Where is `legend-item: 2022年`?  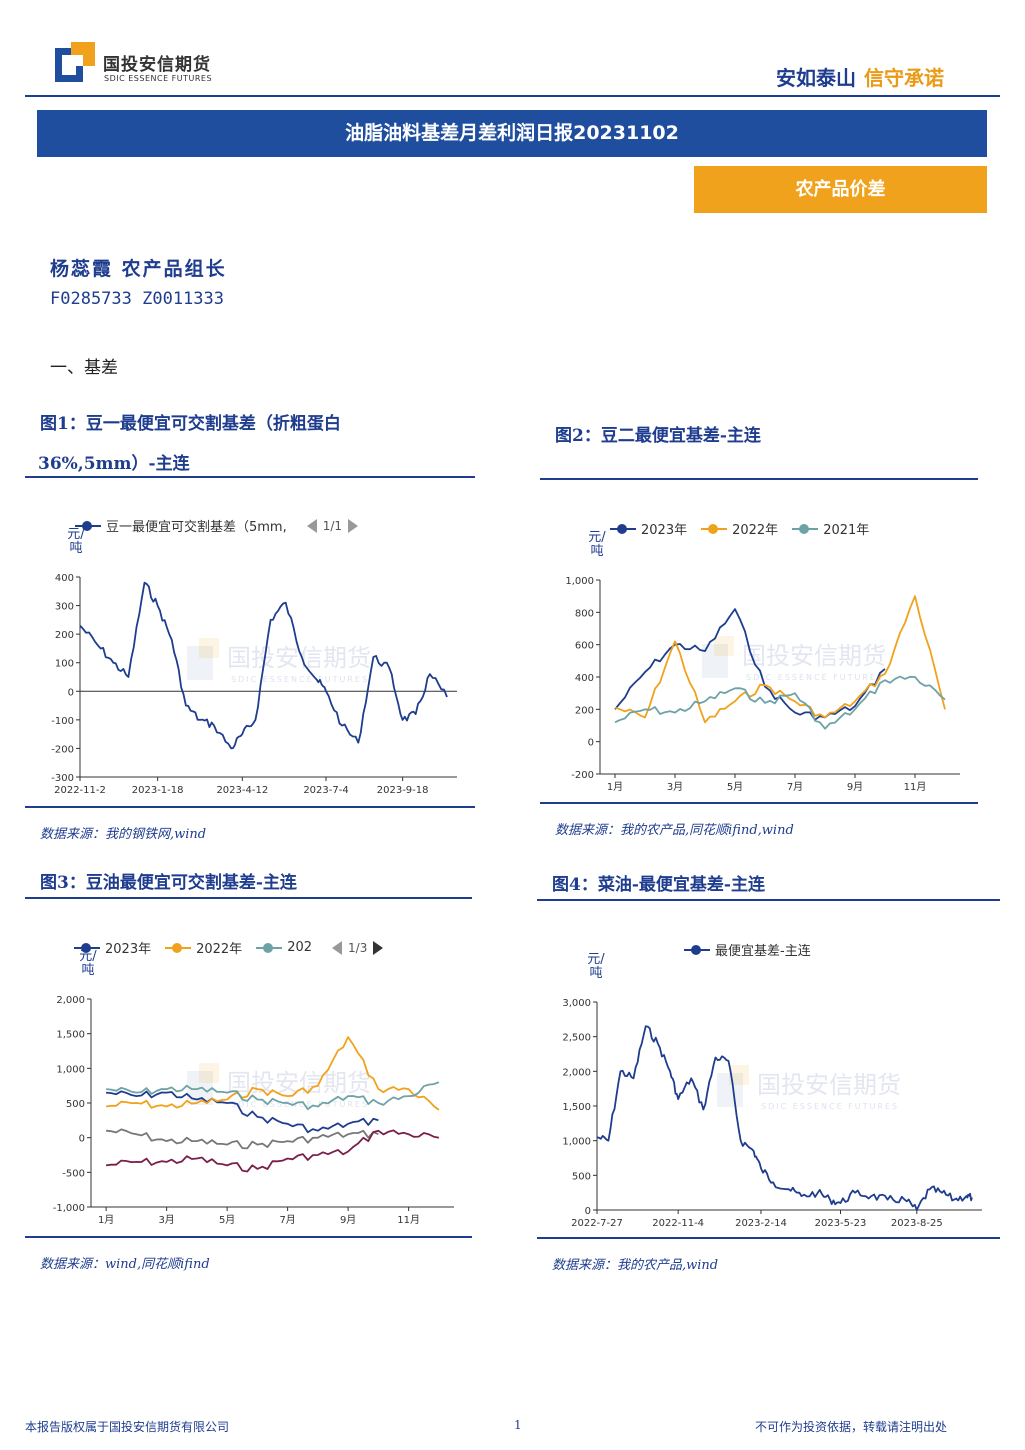 legend-item: 2022年 is located at coordinates (739, 528).